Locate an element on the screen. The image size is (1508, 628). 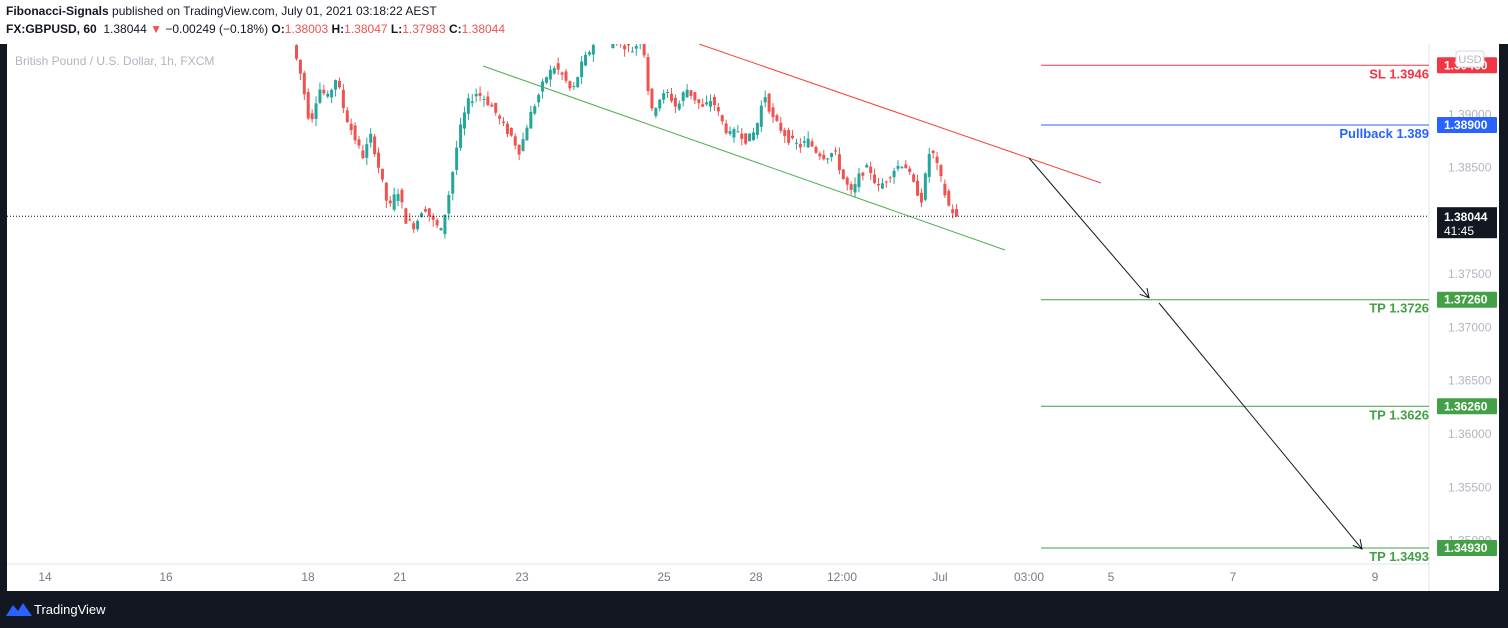
tradingview-logo-icon is located at coordinates (19, 609).